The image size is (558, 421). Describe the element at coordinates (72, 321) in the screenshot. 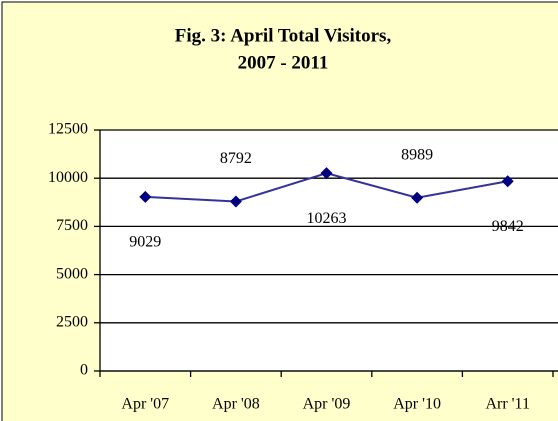

I see `y-tick-label: 2500` at that location.